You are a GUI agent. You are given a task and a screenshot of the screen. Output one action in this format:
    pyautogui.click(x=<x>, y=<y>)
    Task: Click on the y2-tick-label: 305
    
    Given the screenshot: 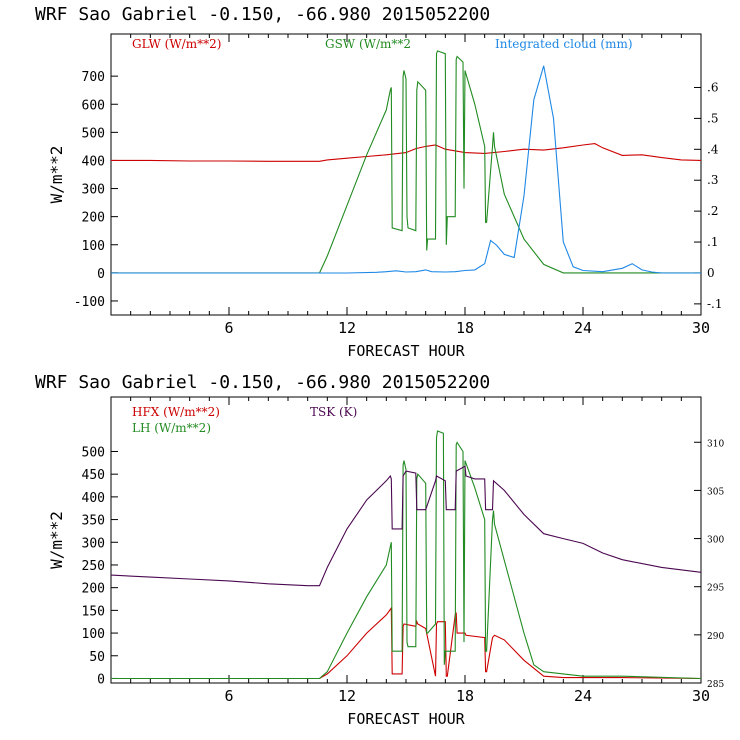 What is the action you would take?
    pyautogui.click(x=715, y=492)
    